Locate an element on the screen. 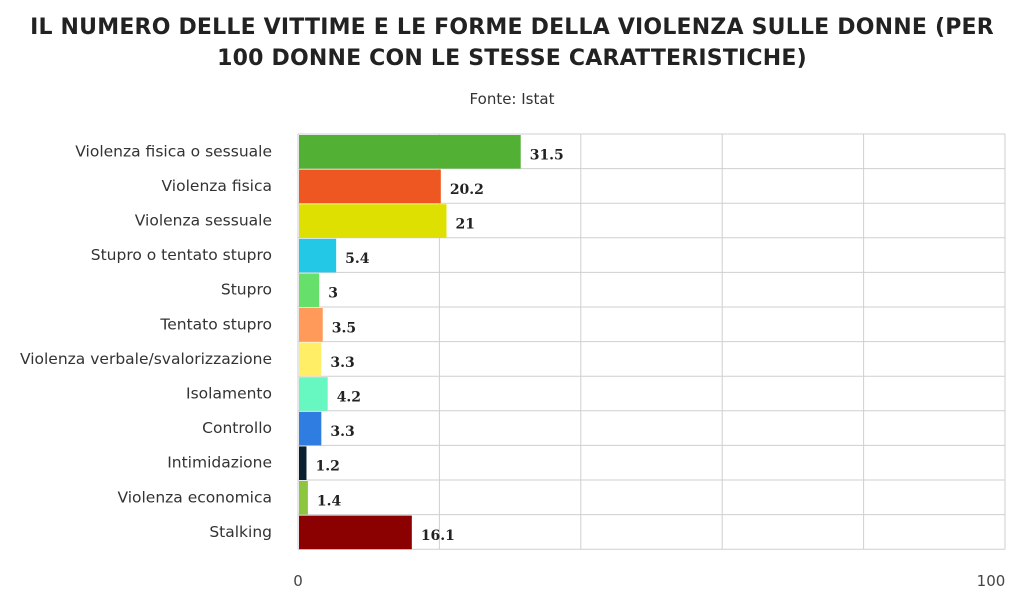 The image size is (1024, 601). value-label: 21 is located at coordinates (464, 225).